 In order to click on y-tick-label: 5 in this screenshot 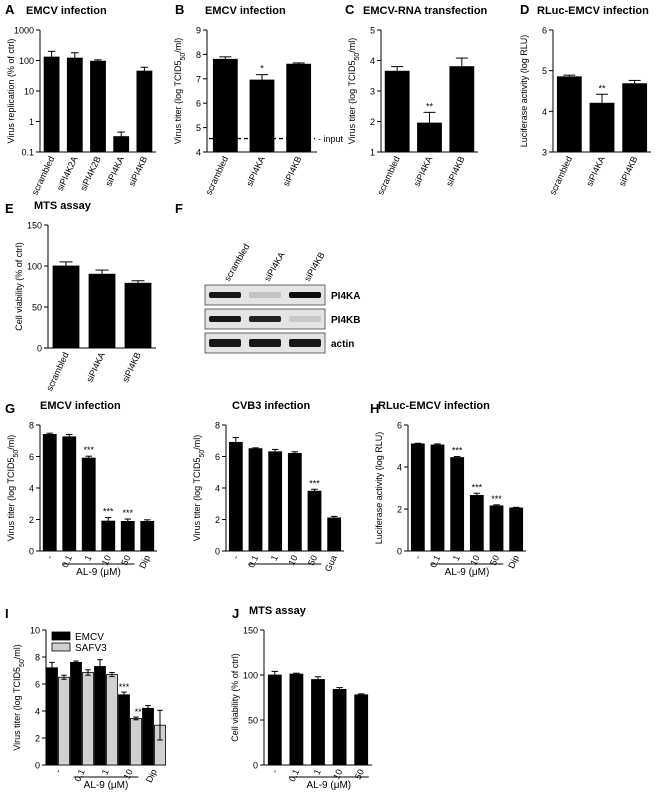, I will do `click(372, 31)`.